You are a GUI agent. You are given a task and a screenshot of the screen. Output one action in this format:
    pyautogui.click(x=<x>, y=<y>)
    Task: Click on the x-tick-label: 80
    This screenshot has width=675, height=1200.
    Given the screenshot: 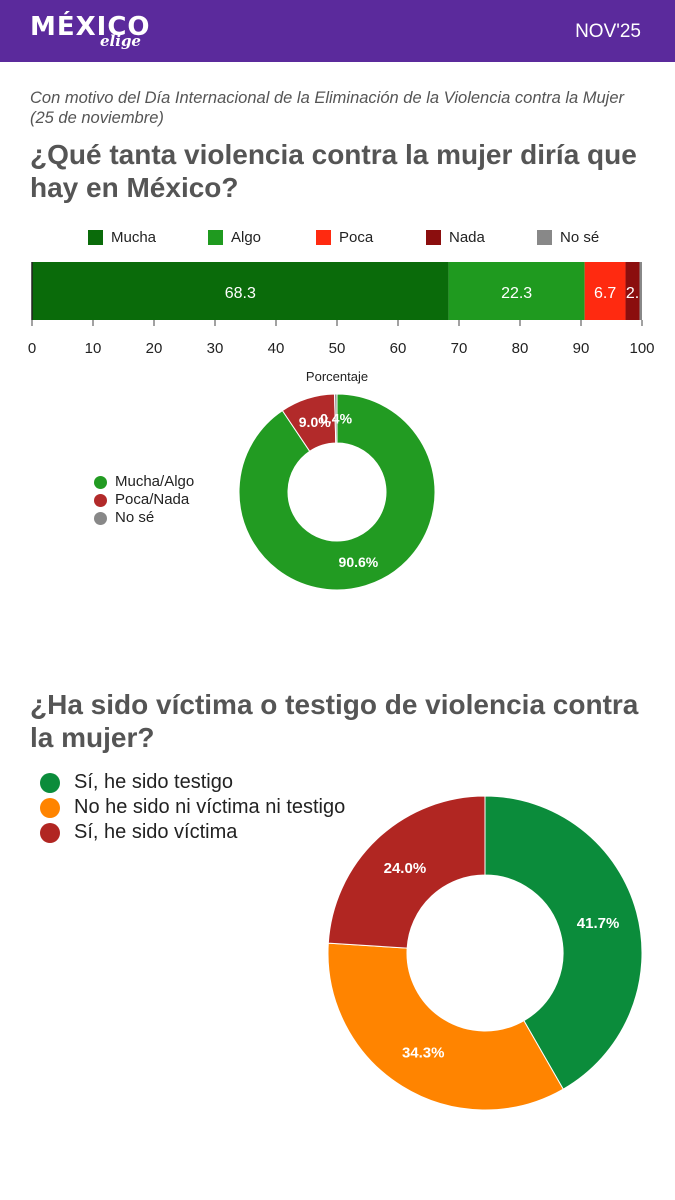 What is the action you would take?
    pyautogui.click(x=520, y=348)
    